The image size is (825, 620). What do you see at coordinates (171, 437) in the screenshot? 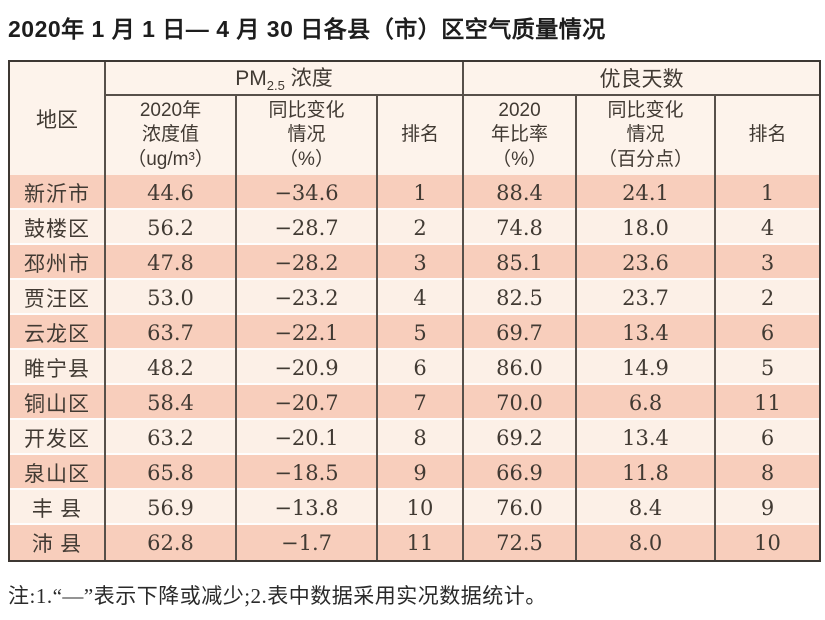
I see `pm-value-cell: 63.2` at bounding box center [171, 437].